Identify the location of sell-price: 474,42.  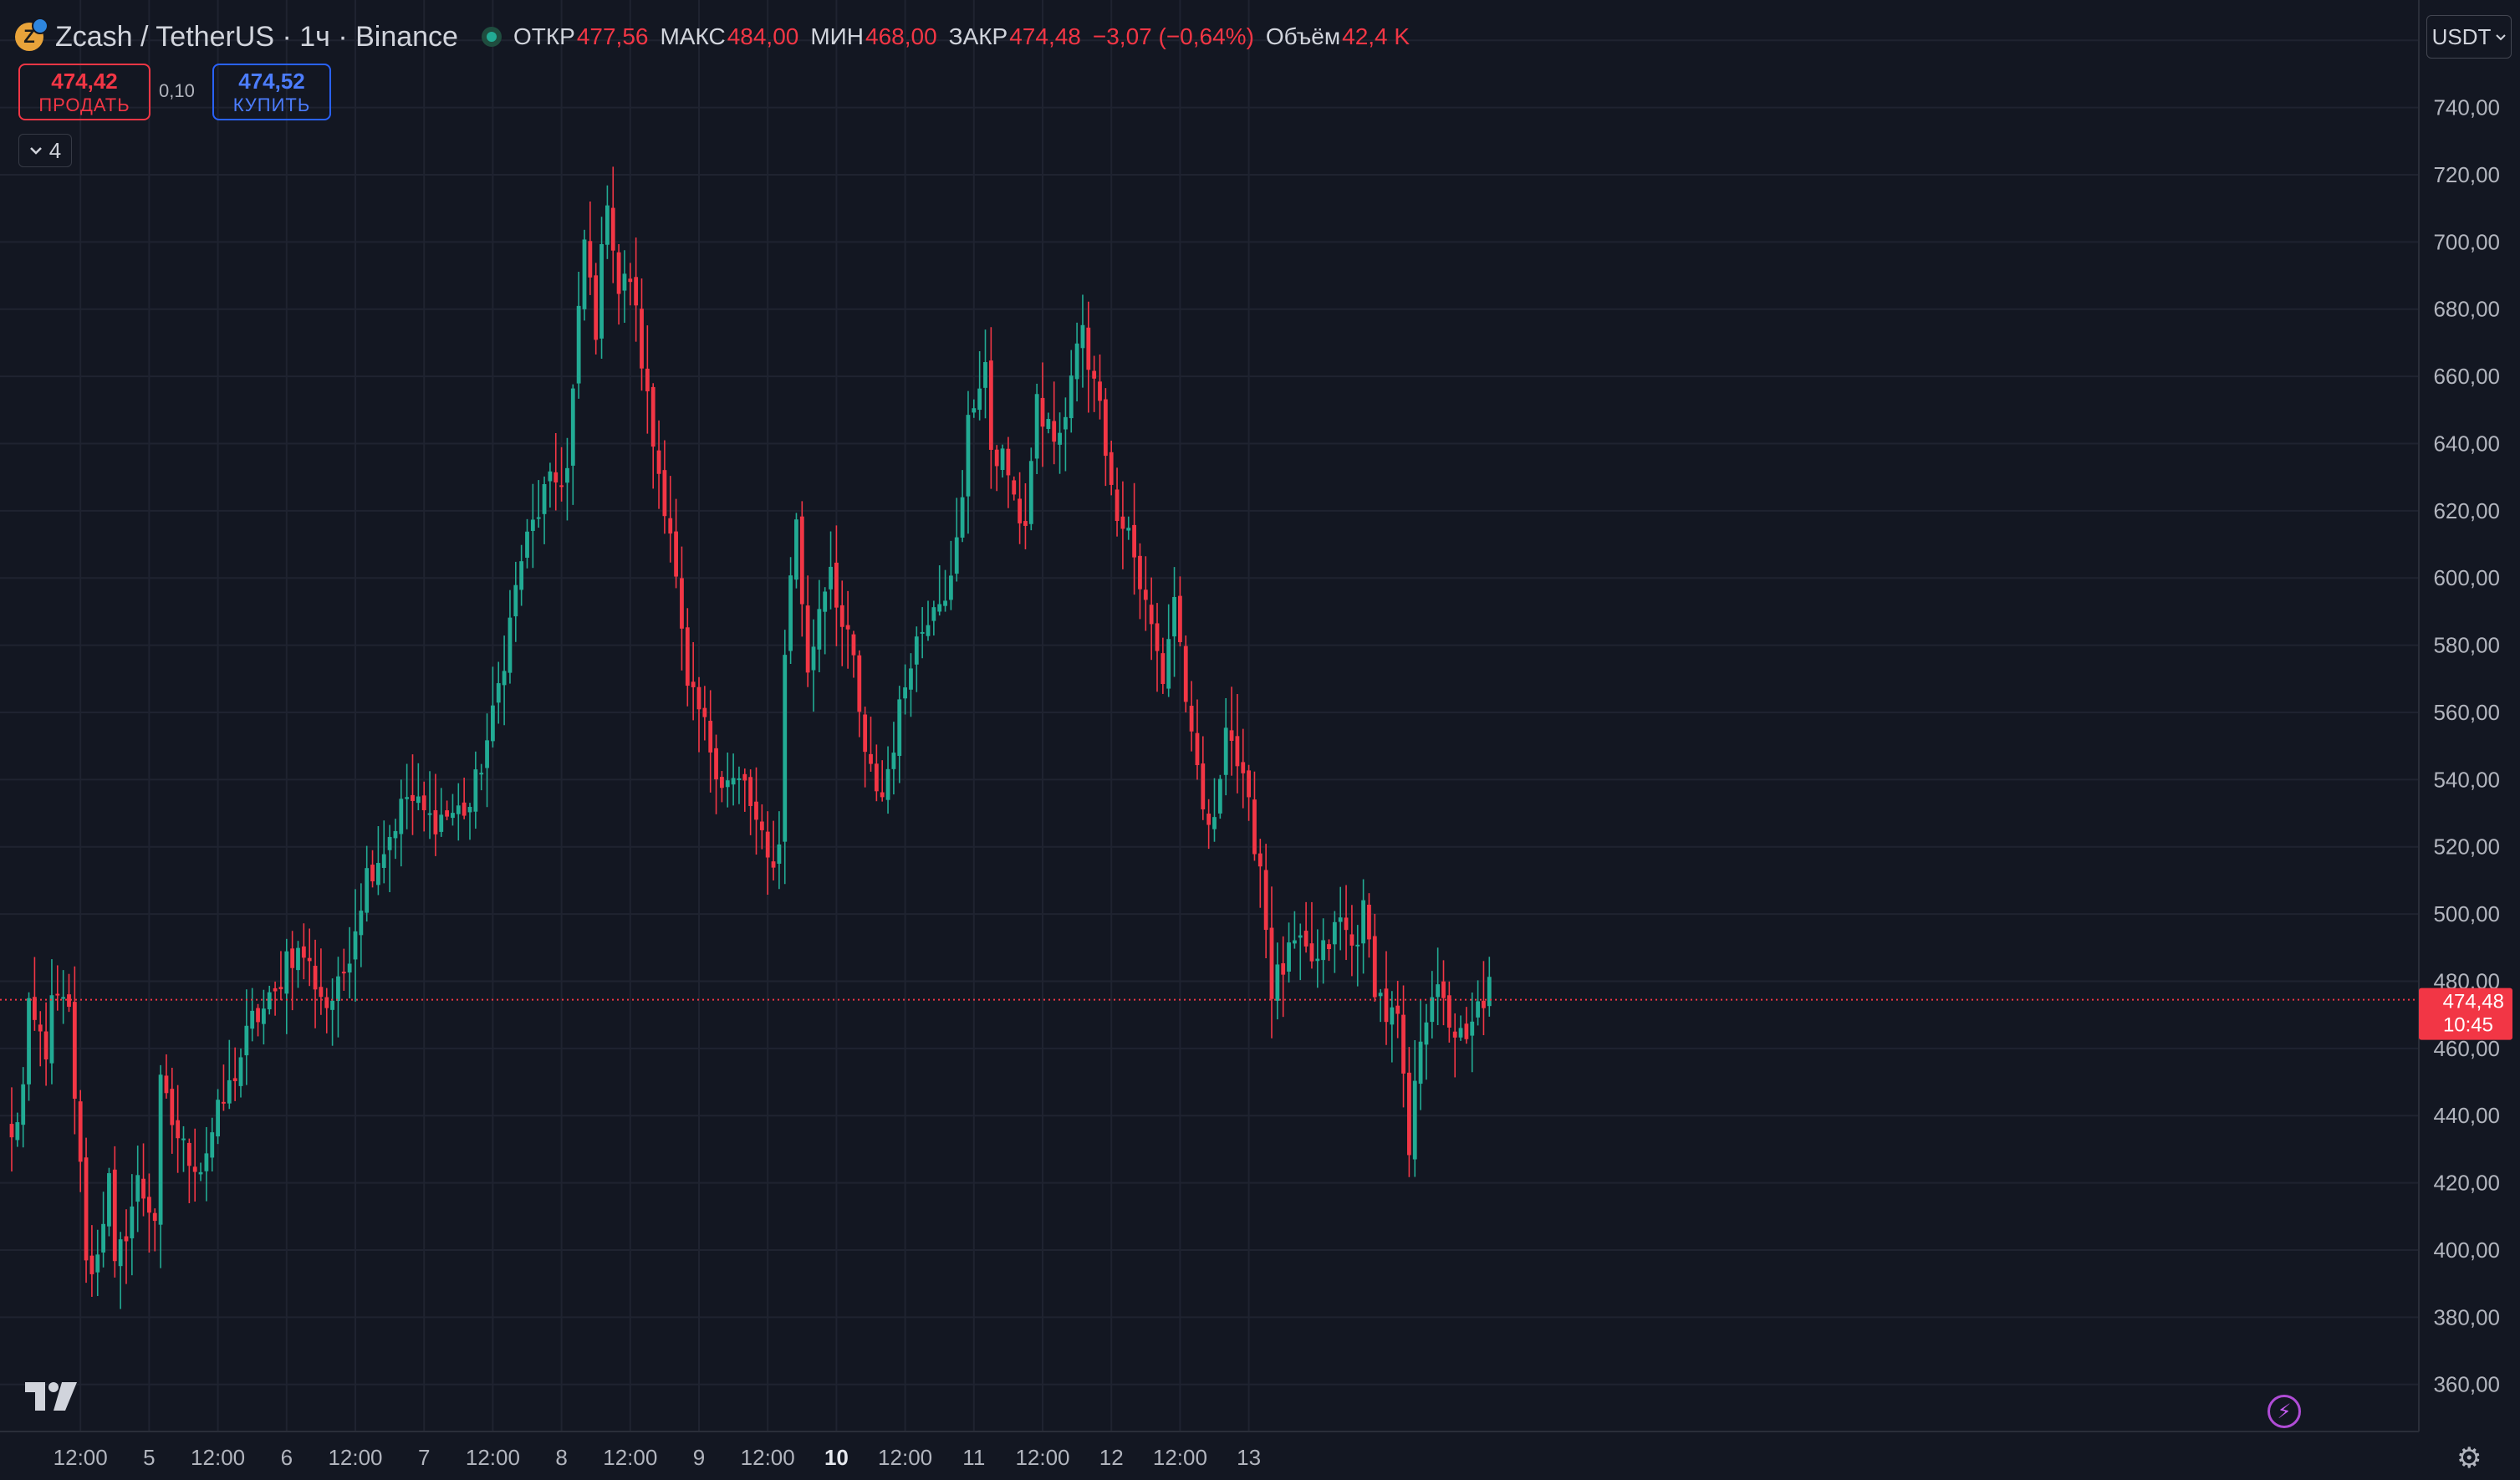
(84, 81).